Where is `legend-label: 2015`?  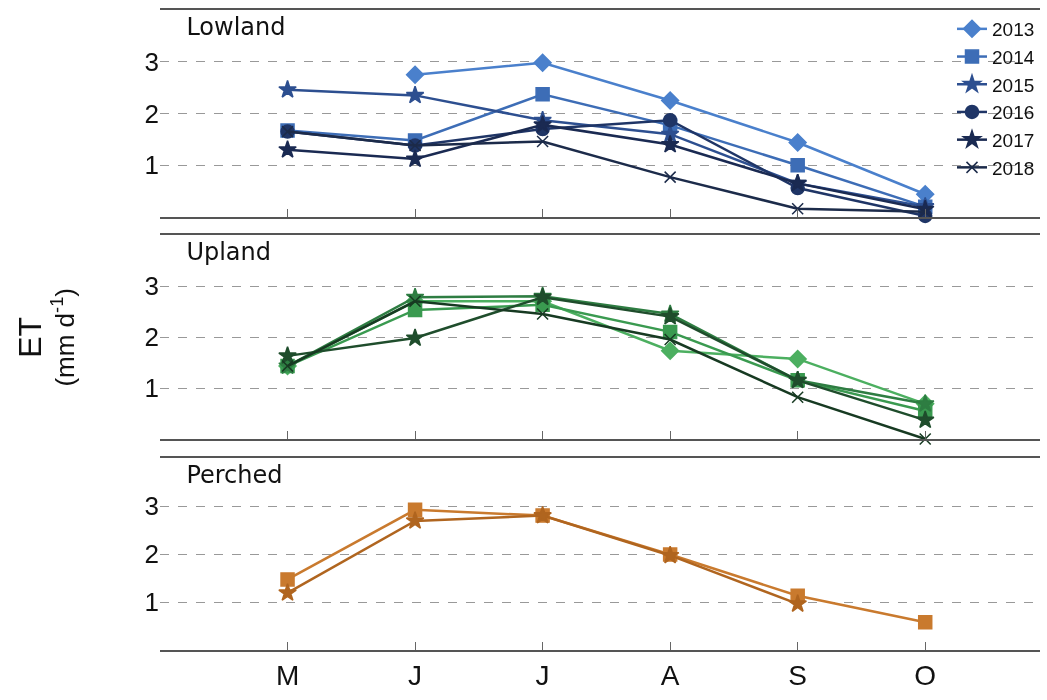 legend-label: 2015 is located at coordinates (1013, 85).